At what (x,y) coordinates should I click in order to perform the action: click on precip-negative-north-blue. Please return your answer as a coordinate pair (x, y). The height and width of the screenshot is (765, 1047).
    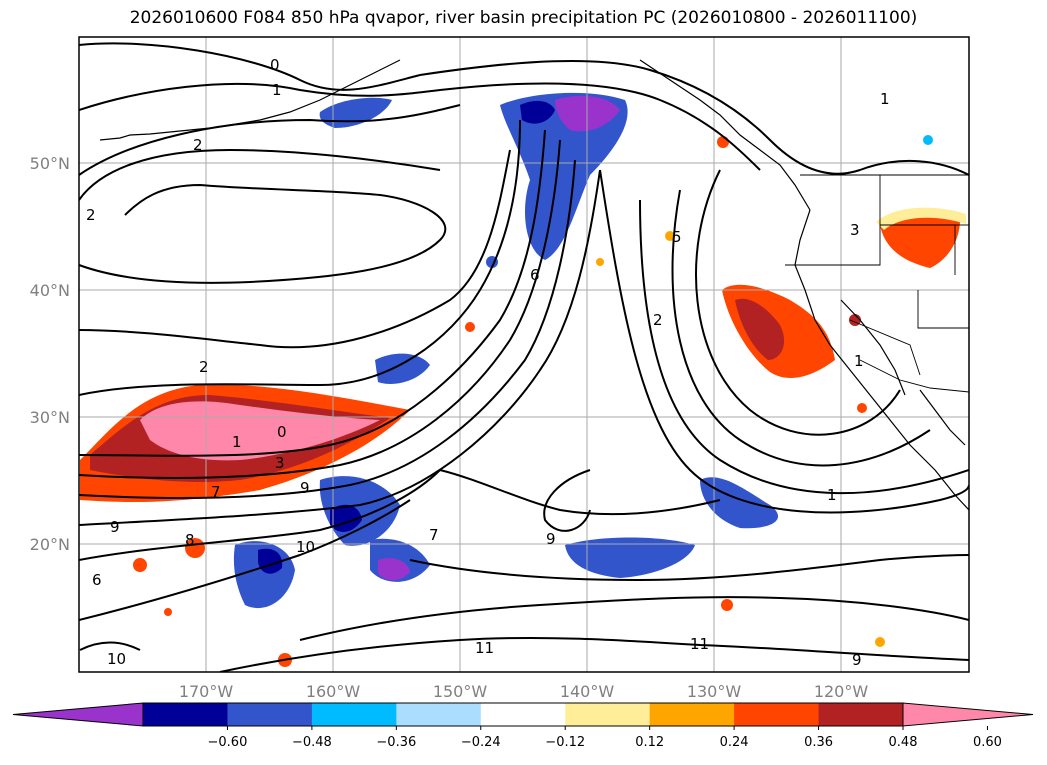
    Looking at the image, I should click on (564, 176).